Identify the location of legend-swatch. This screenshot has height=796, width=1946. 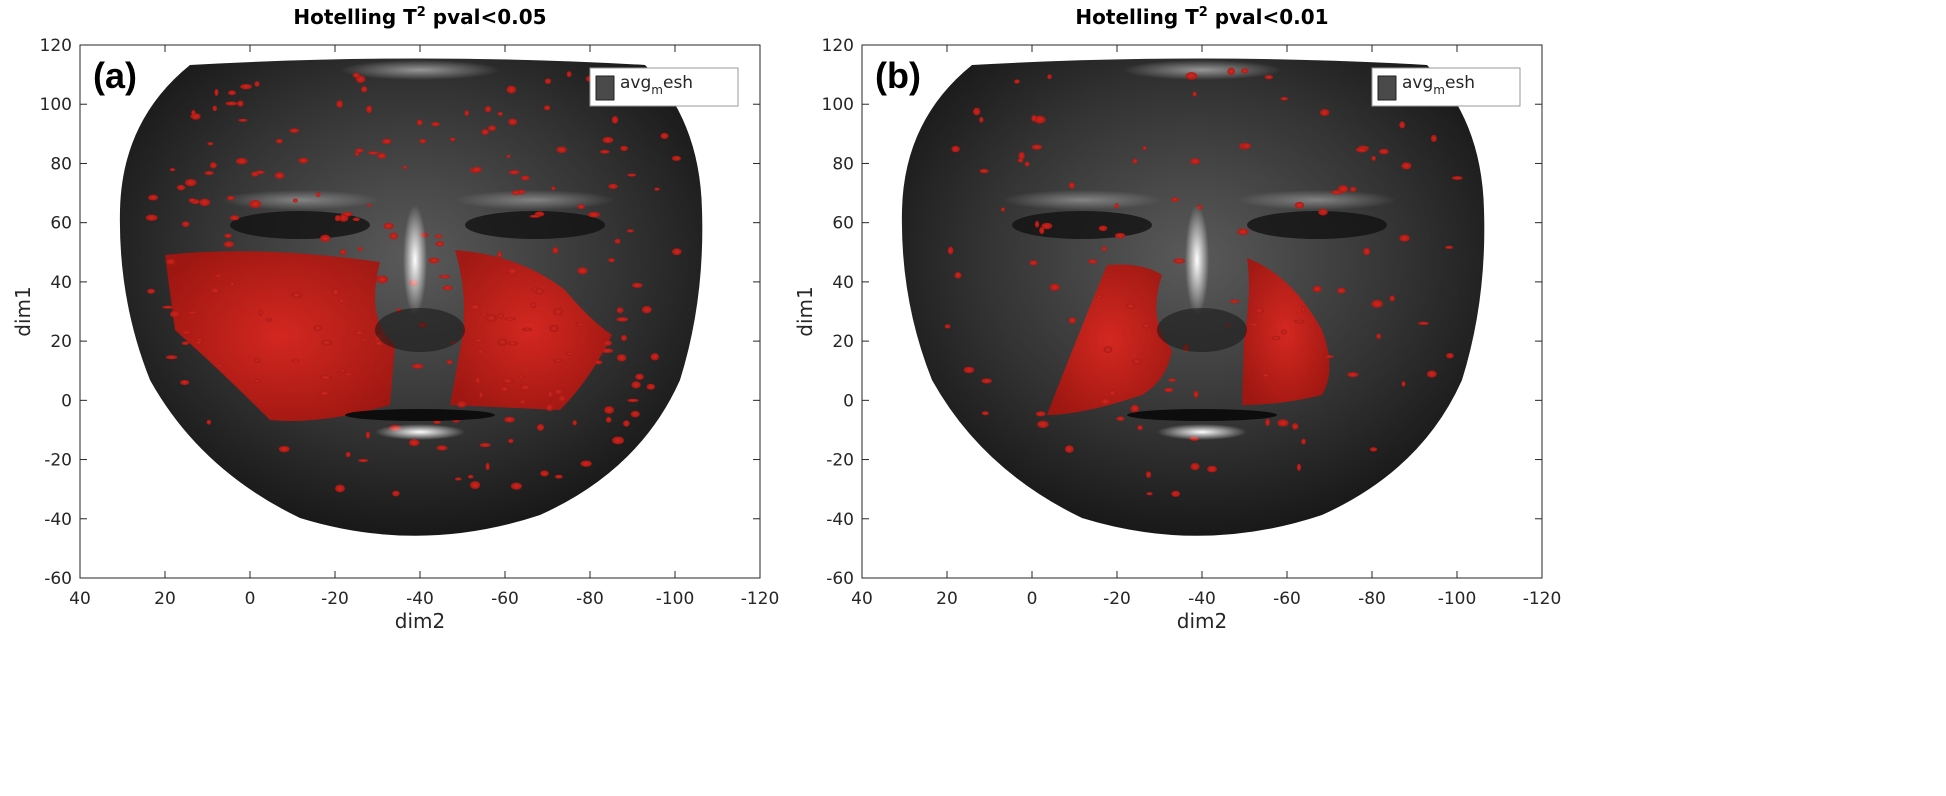
(605, 88).